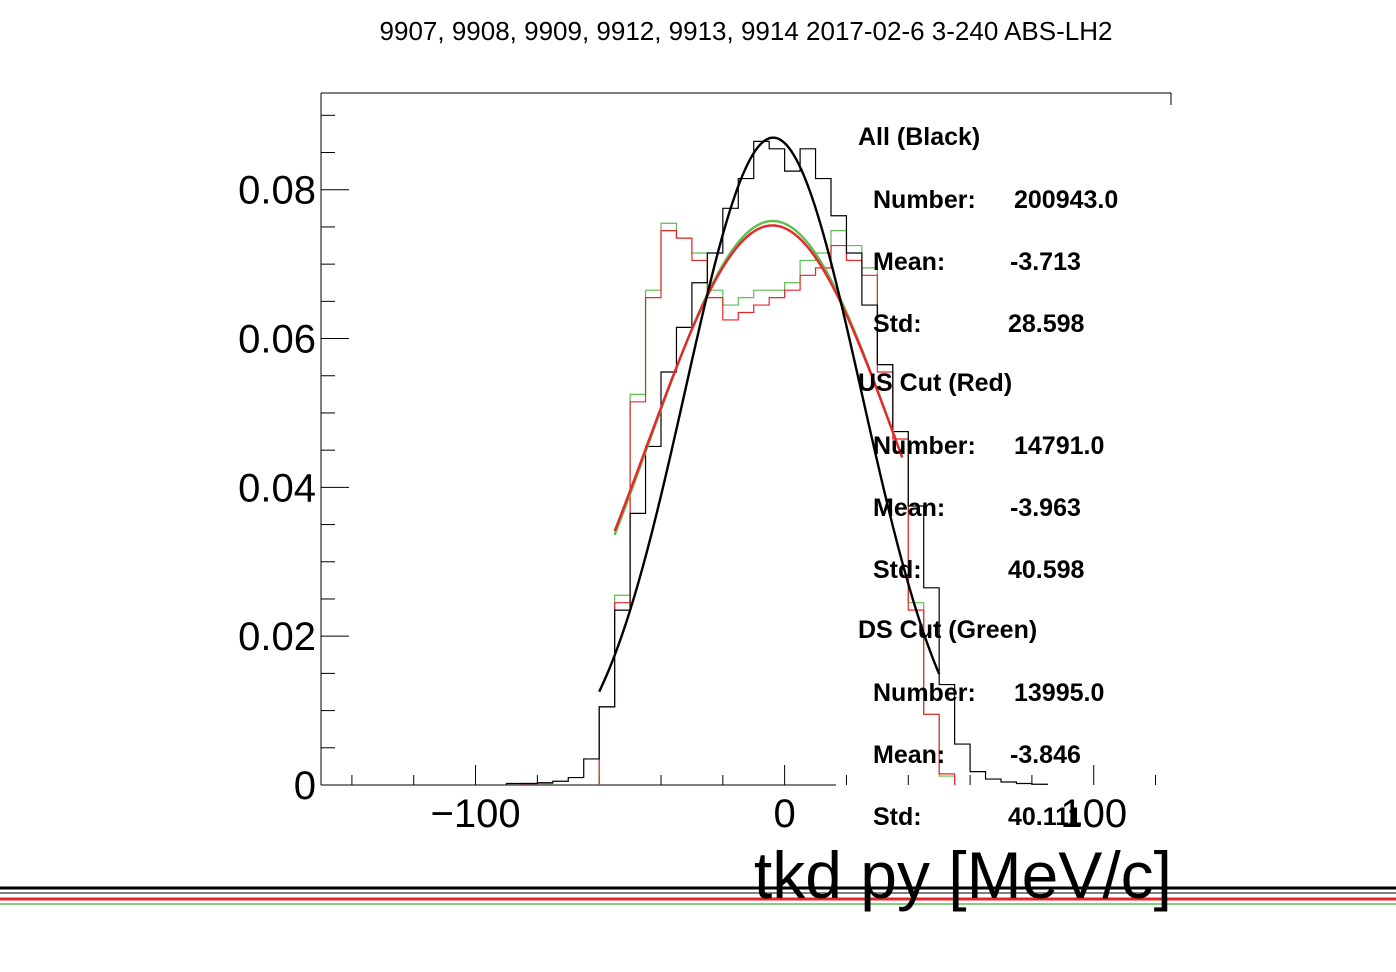  What do you see at coordinates (1066, 200) in the screenshot?
I see `stats-number-value: 200943.0` at bounding box center [1066, 200].